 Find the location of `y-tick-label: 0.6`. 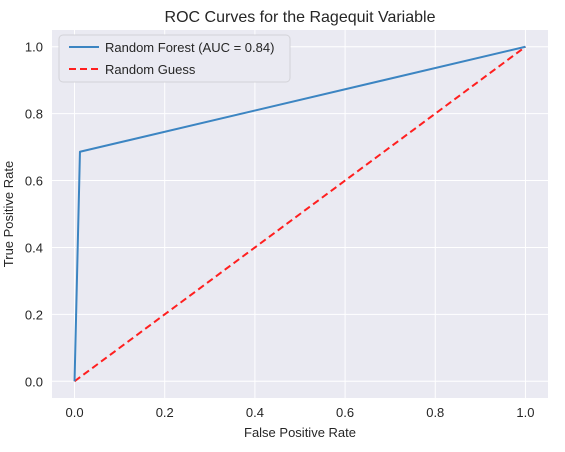

y-tick-label: 0.6 is located at coordinates (34, 181).